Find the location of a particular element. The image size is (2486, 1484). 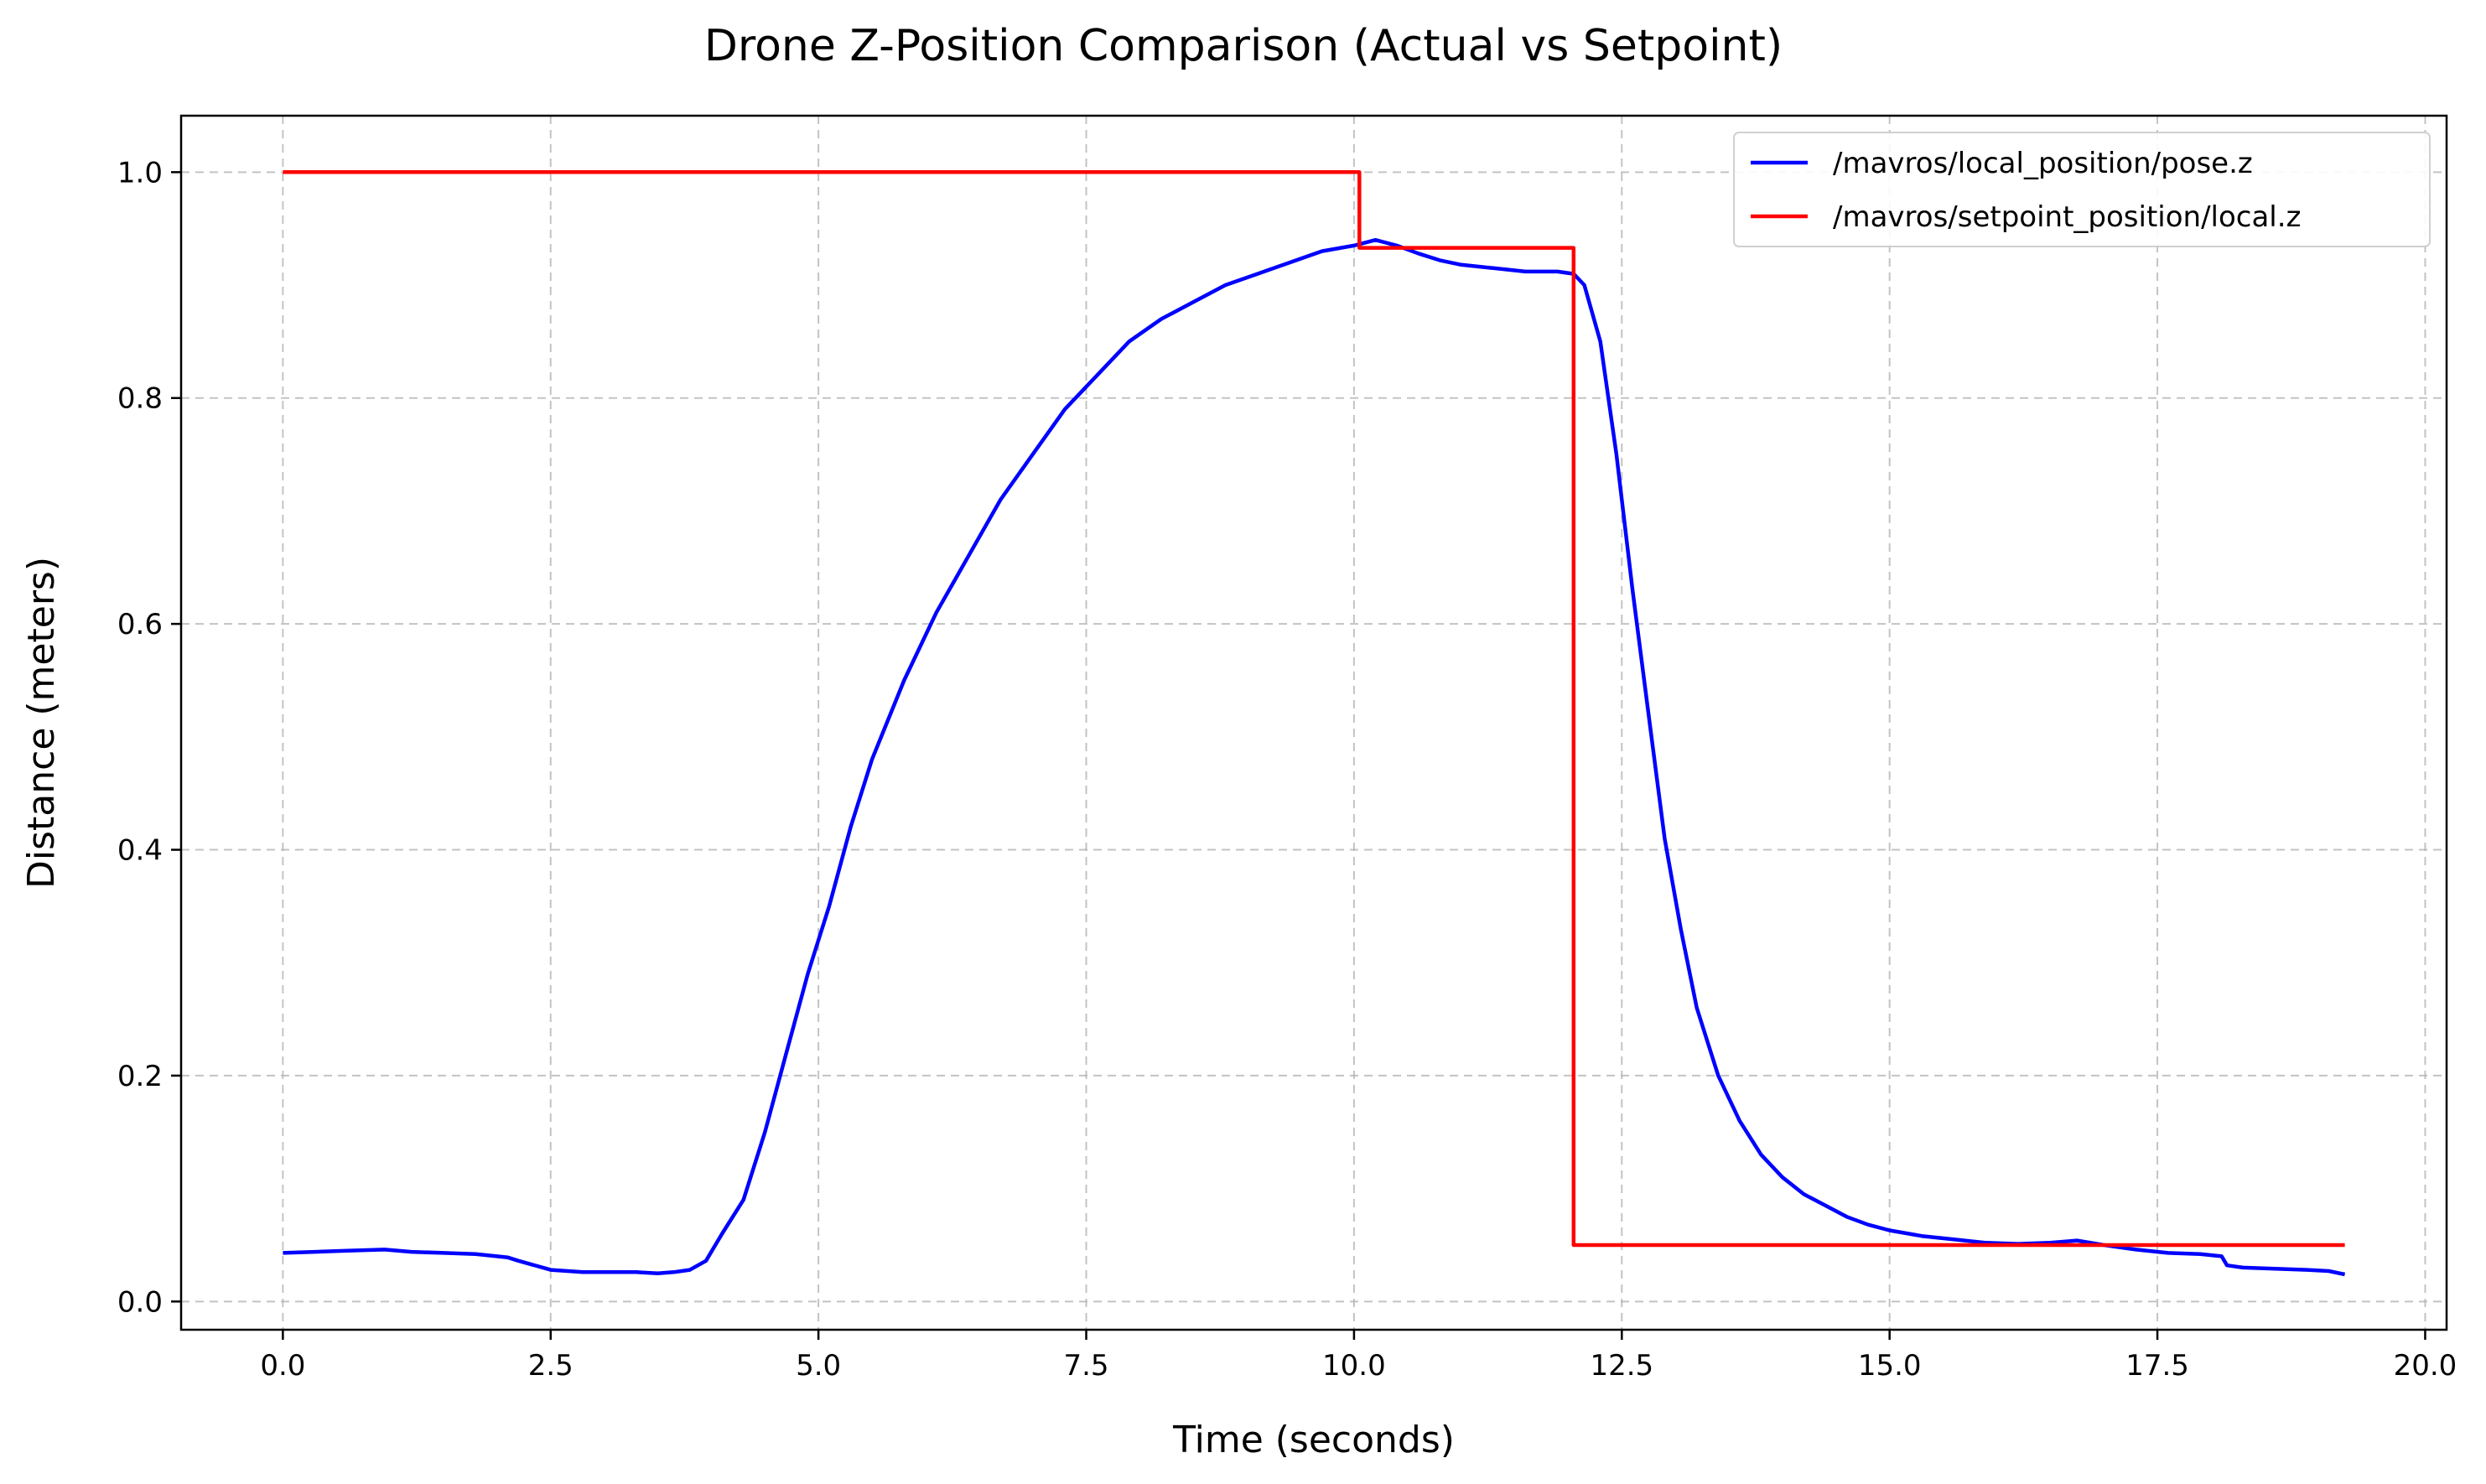

y-tick-label: 0.4 is located at coordinates (140, 851).